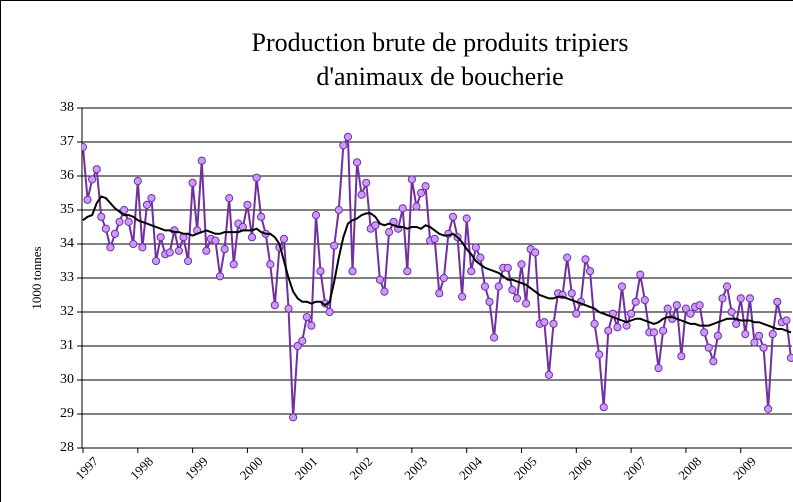  What do you see at coordinates (67, 175) in the screenshot?
I see `y-tick-label: 36` at bounding box center [67, 175].